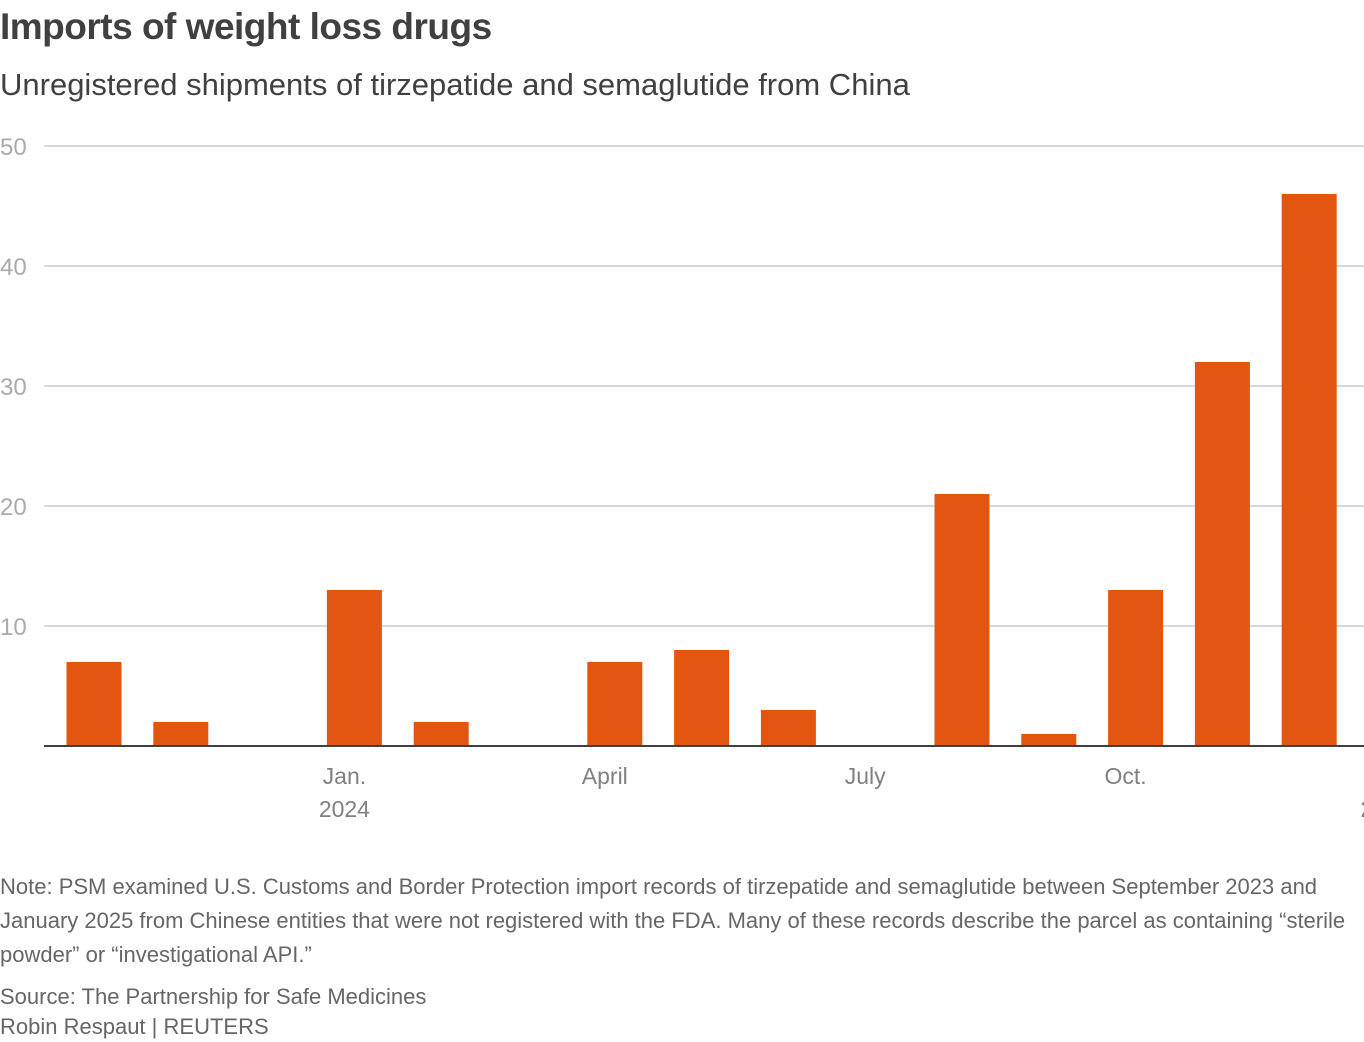 Image resolution: width=1364 pixels, height=1042 pixels. Describe the element at coordinates (1362, 809) in the screenshot. I see `x-tick-year-label: 2025` at that location.